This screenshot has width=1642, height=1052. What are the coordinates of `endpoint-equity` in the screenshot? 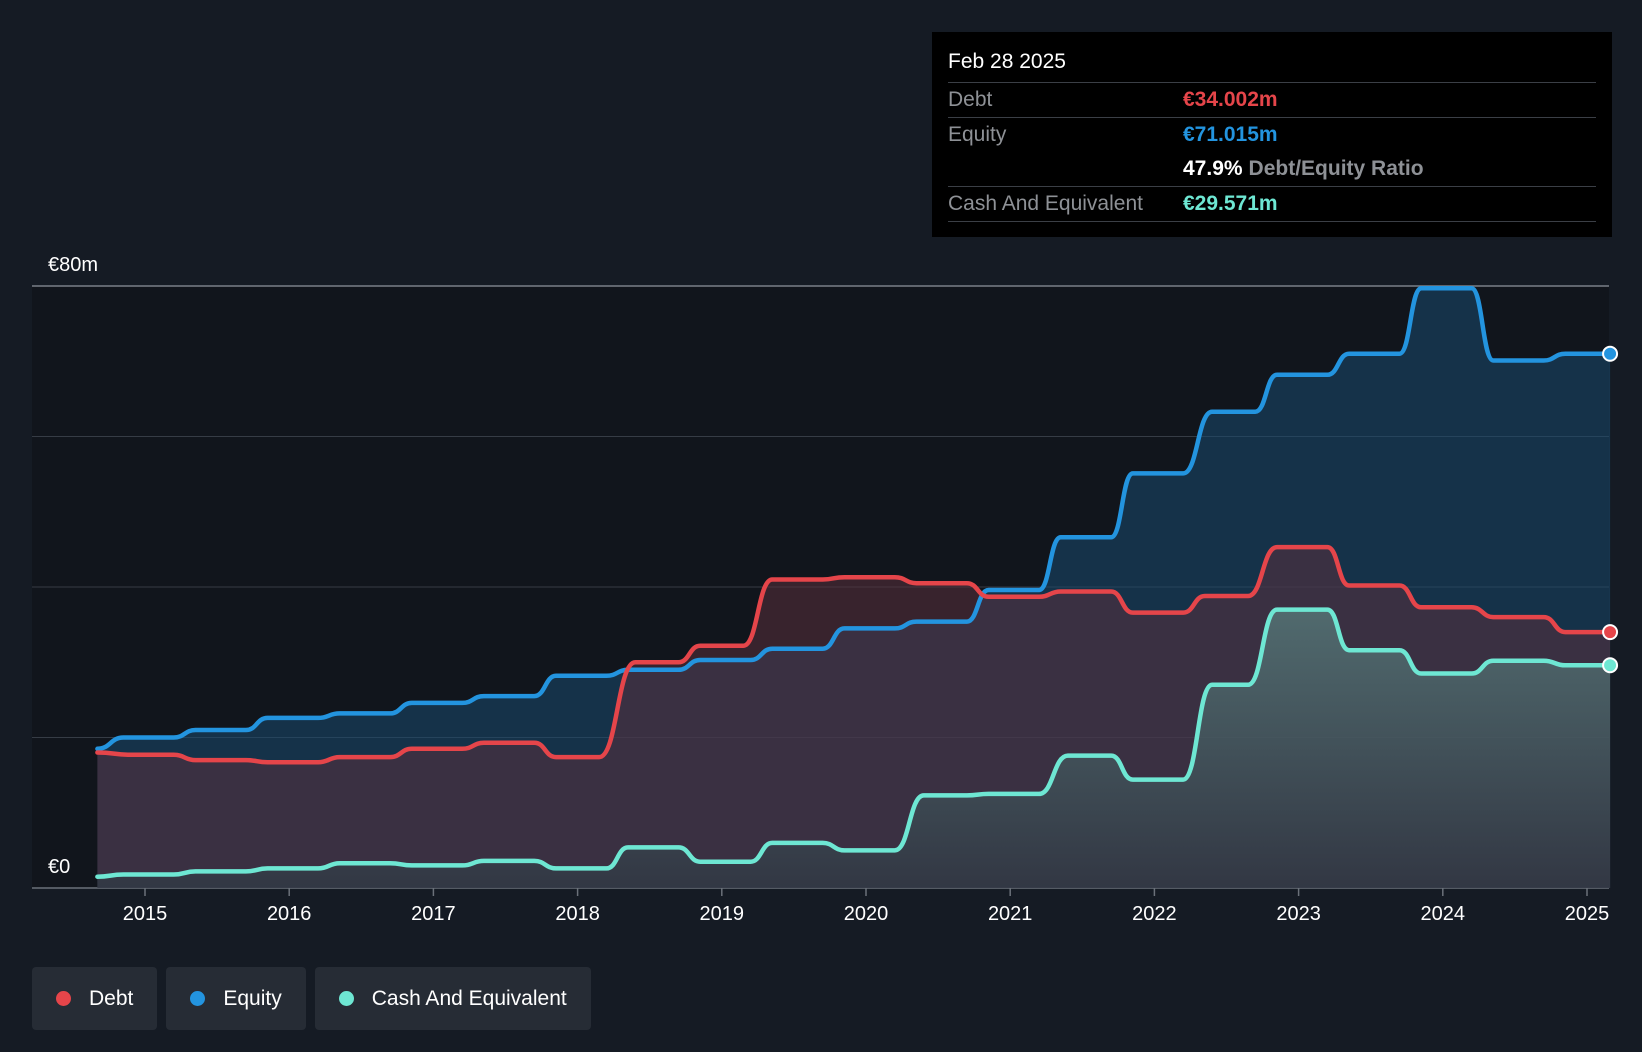 It's located at (1610, 353).